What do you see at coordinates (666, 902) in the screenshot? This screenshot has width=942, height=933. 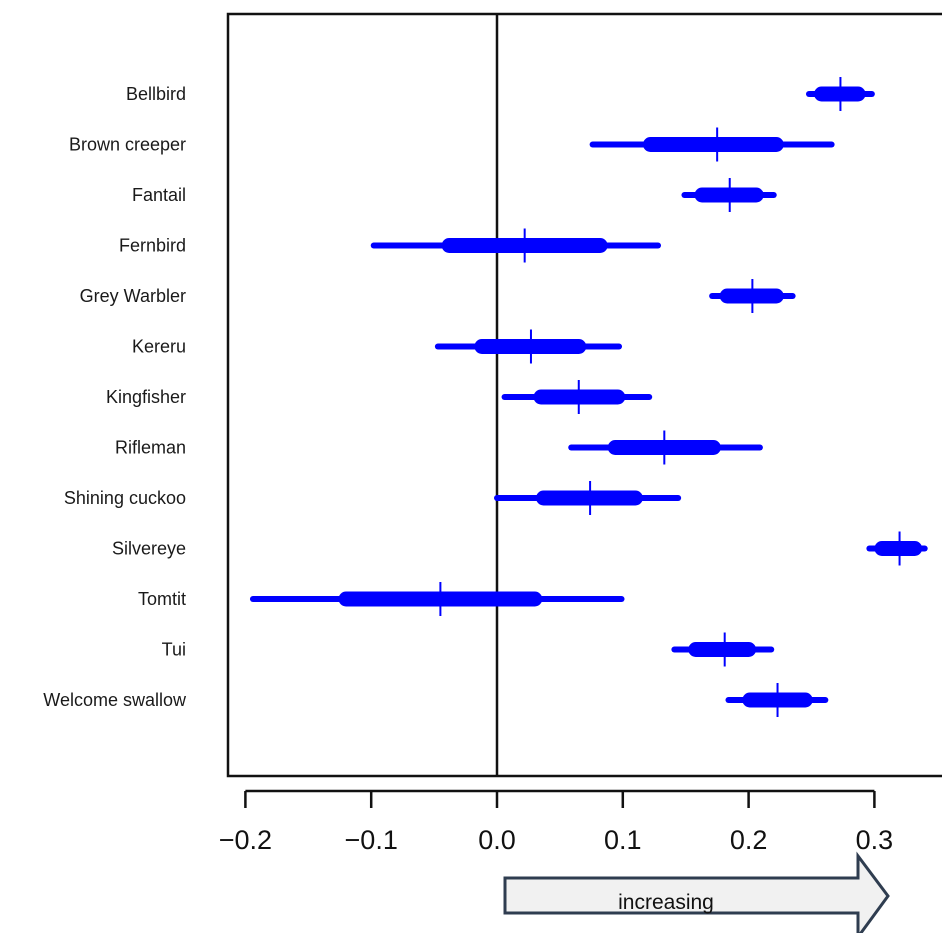 I see `arrow-label: increasing` at bounding box center [666, 902].